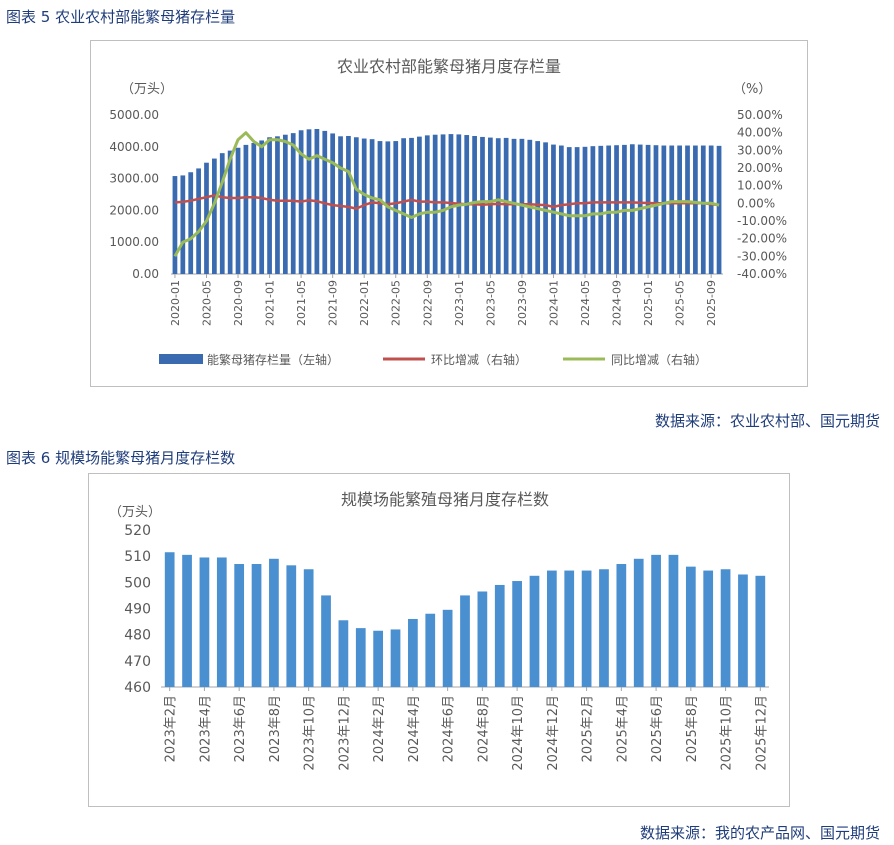 This screenshot has height=845, width=894. Describe the element at coordinates (137, 636) in the screenshot. I see `y-tick-label: 480` at that location.